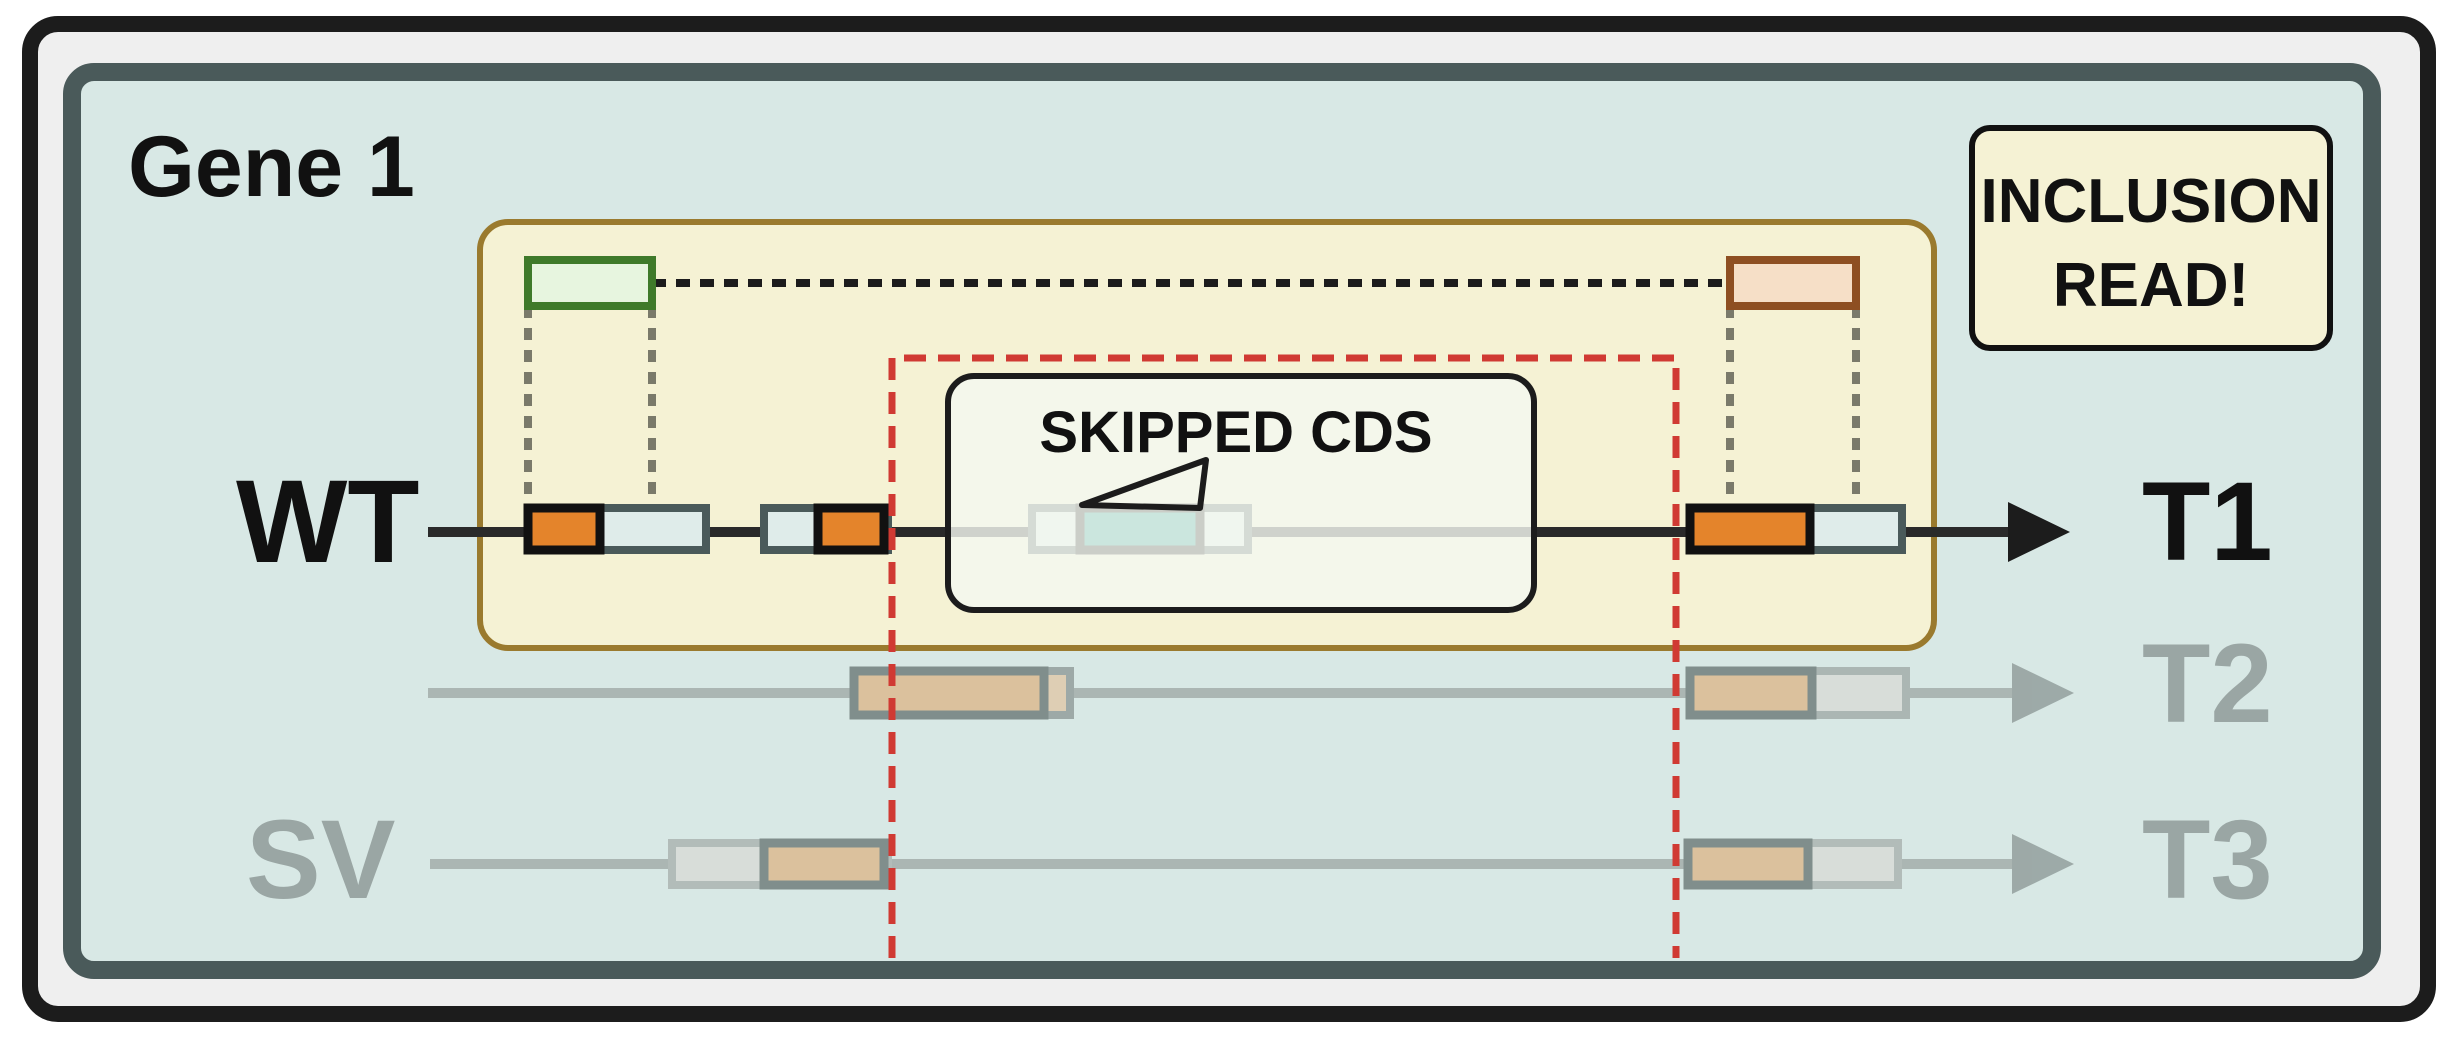 This screenshot has height=1041, width=2459. Describe the element at coordinates (1854, 529) in the screenshot. I see `wt-exon-4-utr` at that location.